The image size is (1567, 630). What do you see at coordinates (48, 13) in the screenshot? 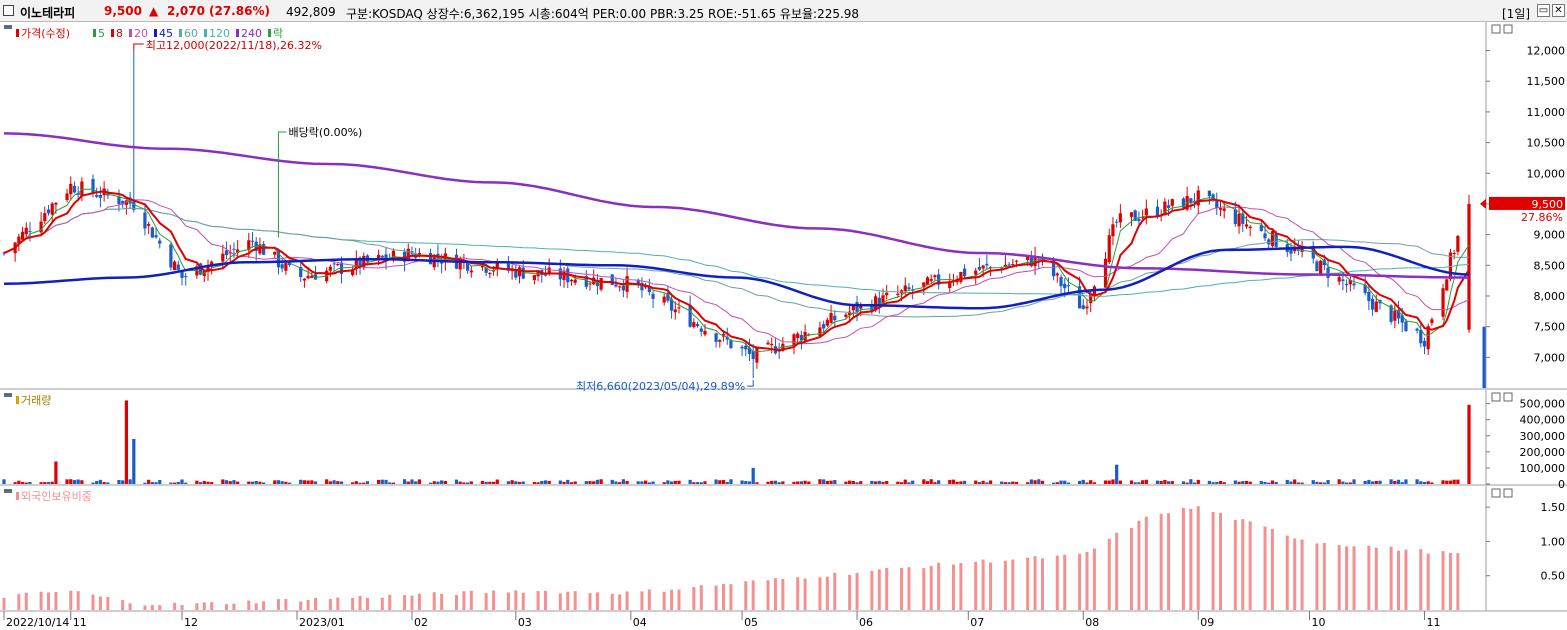
I see `stock-name: 이노테라피` at bounding box center [48, 13].